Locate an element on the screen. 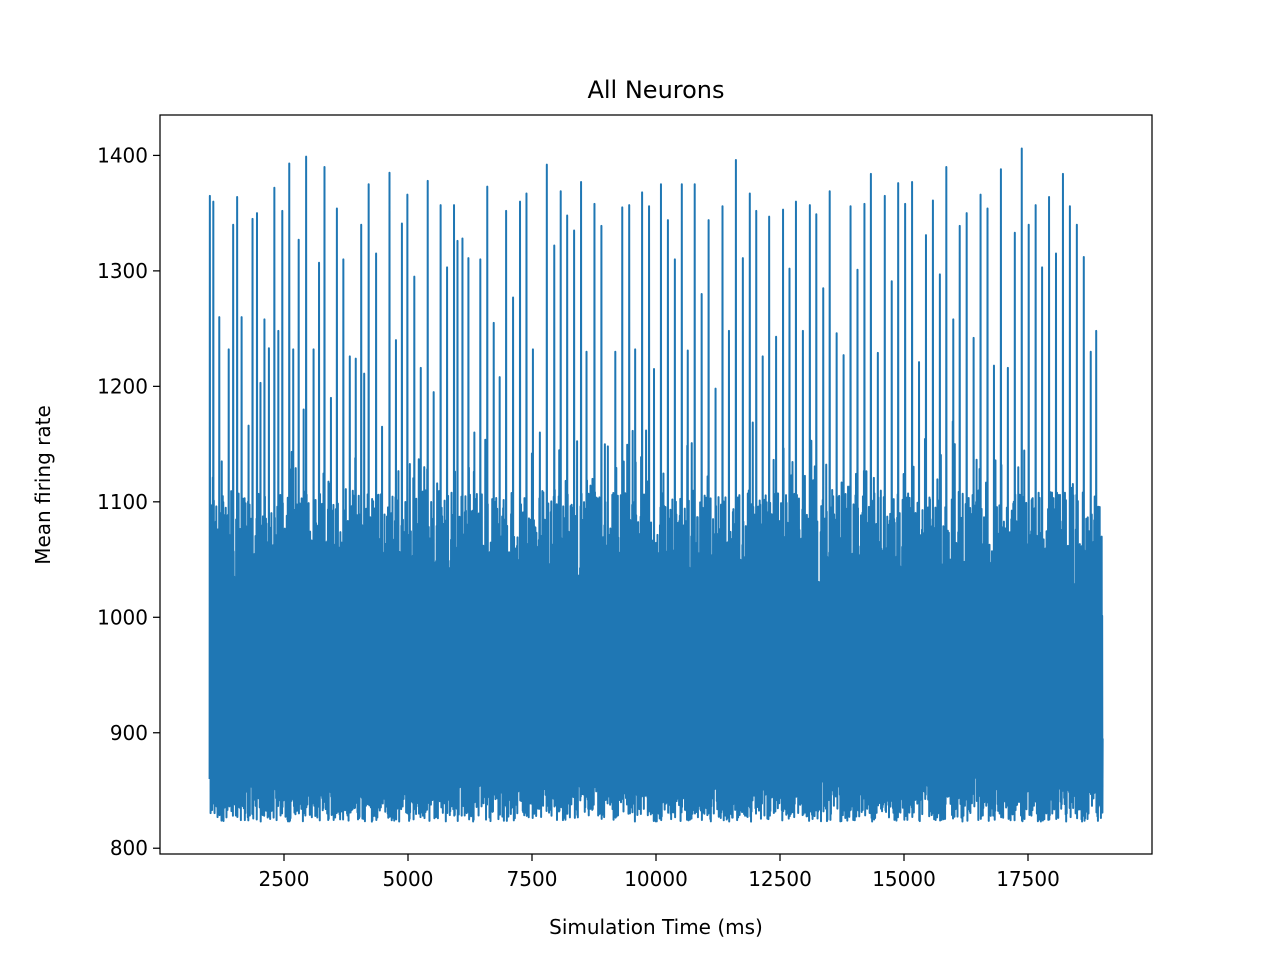 This screenshot has width=1280, height=960. y-tick-label: 1400 is located at coordinates (122, 155).